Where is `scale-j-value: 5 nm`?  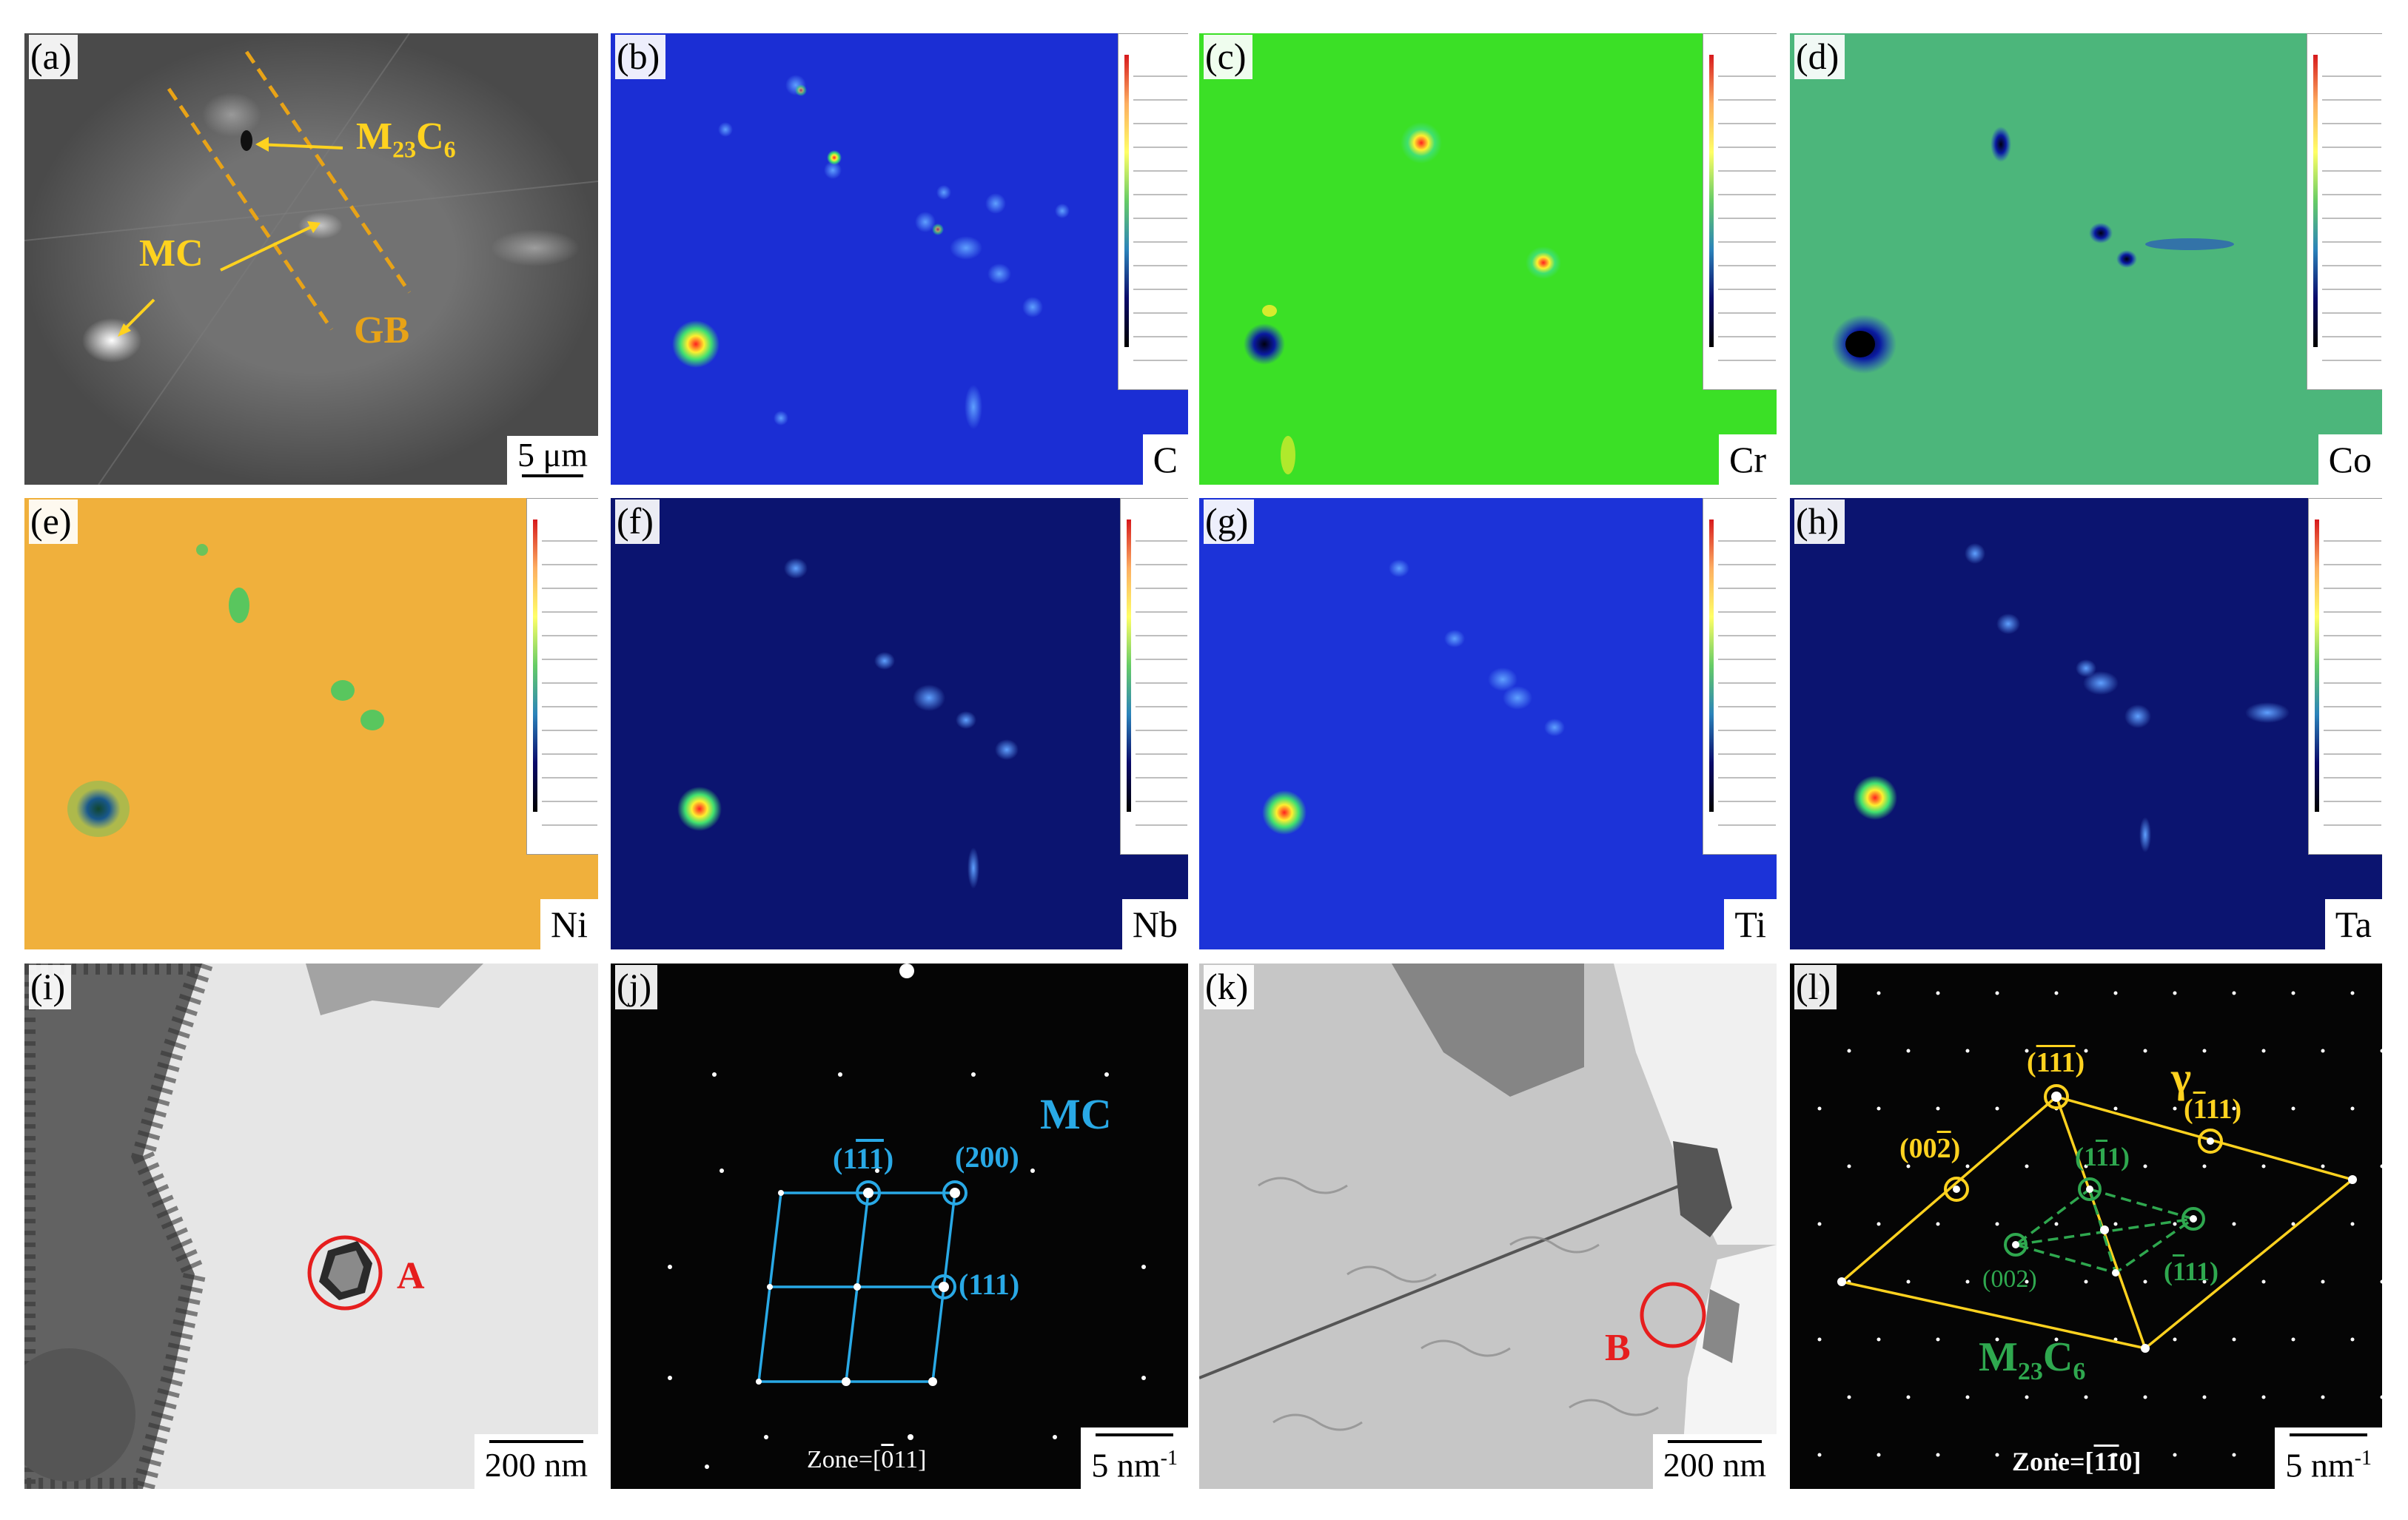 scale-j-value: 5 nm is located at coordinates (1126, 1465).